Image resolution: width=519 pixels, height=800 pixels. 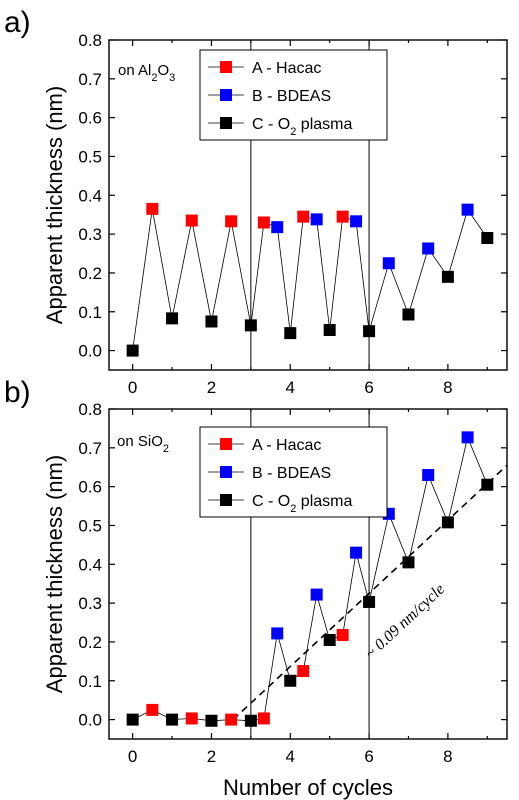 What do you see at coordinates (310, 279) in the screenshot?
I see `panel-a-series-line` at bounding box center [310, 279].